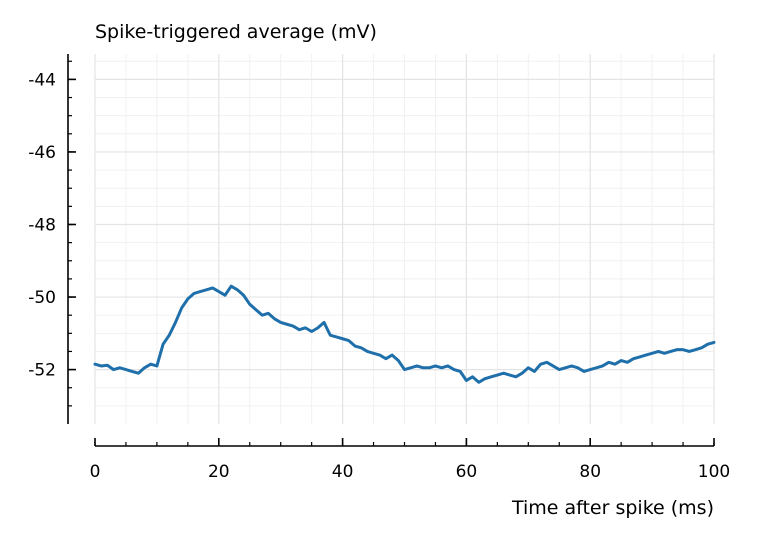 This screenshot has height=540, width=757. What do you see at coordinates (42, 225) in the screenshot?
I see `y-tick-label: -48` at bounding box center [42, 225].